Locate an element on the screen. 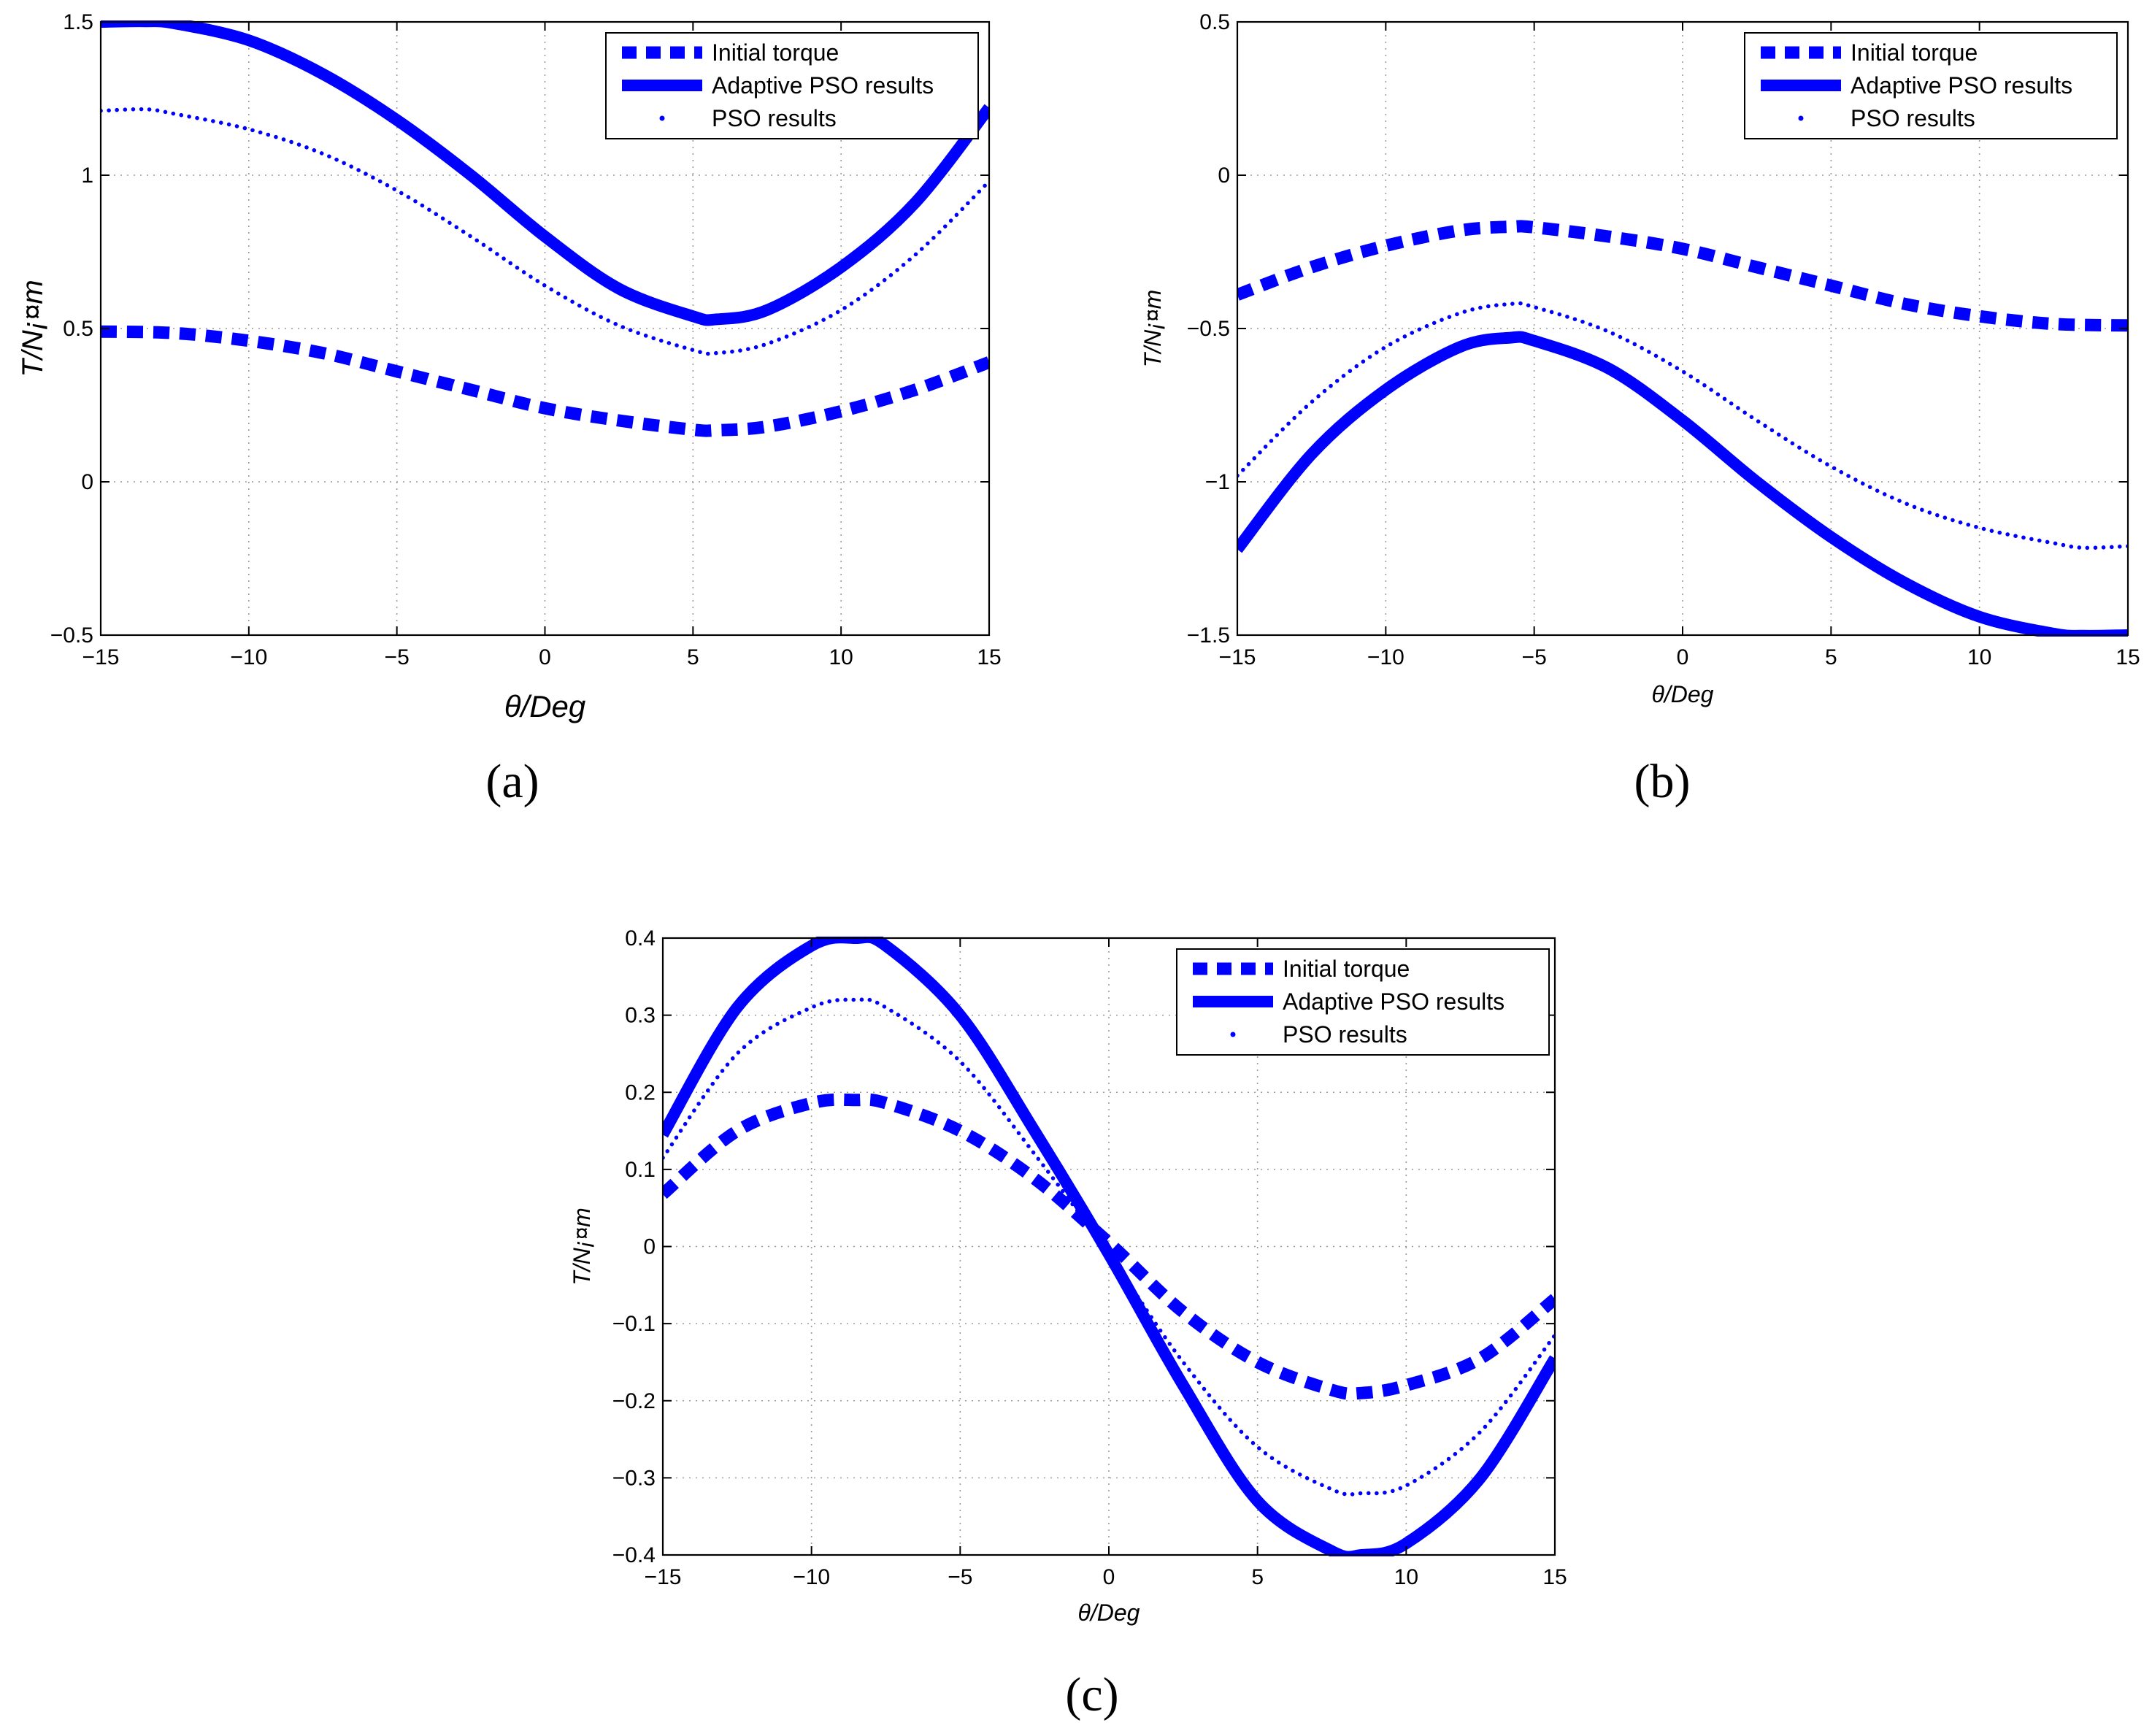 Image resolution: width=2152 pixels, height=1736 pixels. y-tick-label: 0.2 is located at coordinates (640, 1092).